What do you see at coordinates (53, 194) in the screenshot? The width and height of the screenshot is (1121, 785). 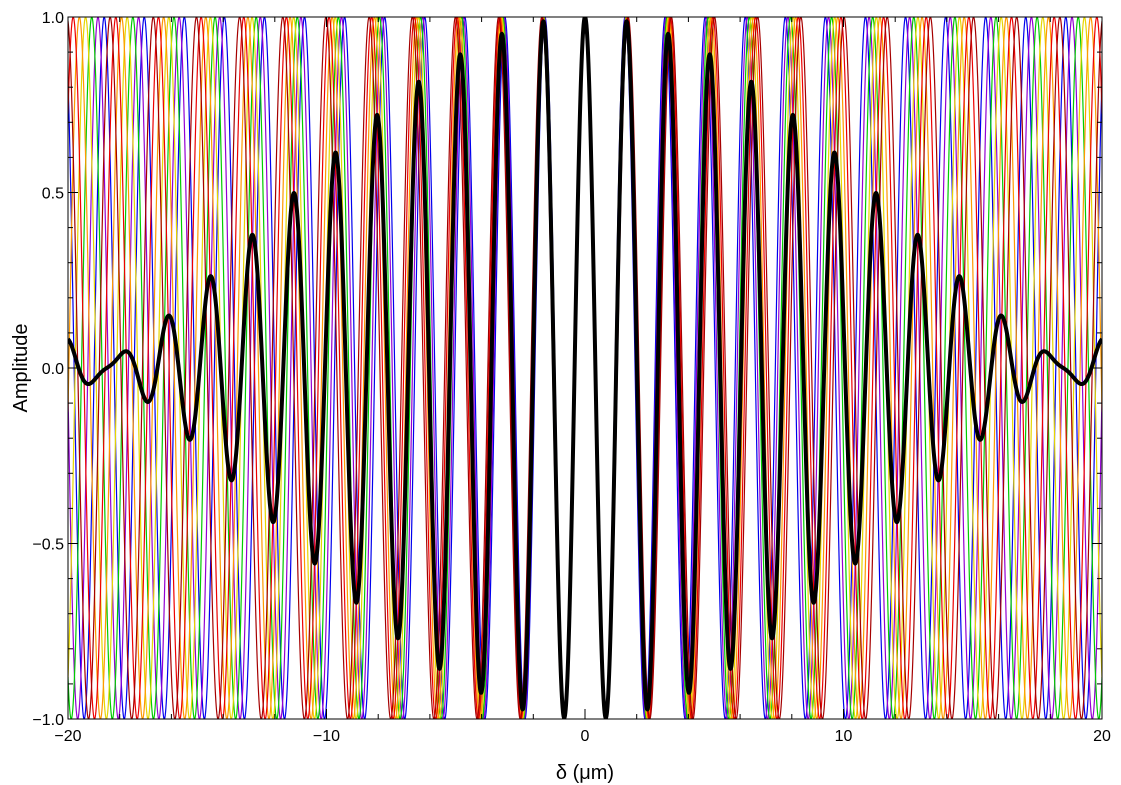 I see `y-tick-label: 0.5` at bounding box center [53, 194].